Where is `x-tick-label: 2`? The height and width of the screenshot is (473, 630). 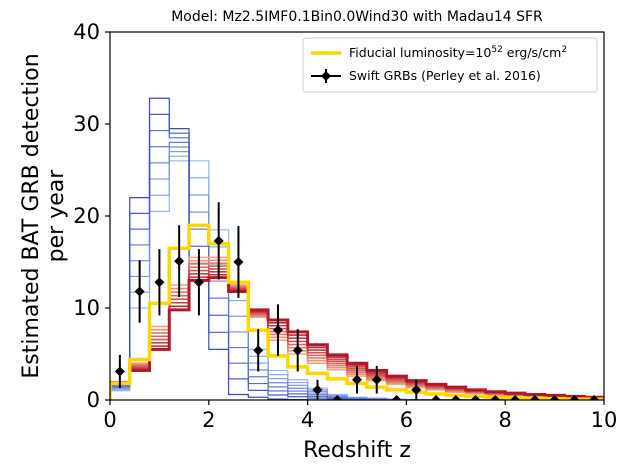 x-tick-label: 2 is located at coordinates (208, 420).